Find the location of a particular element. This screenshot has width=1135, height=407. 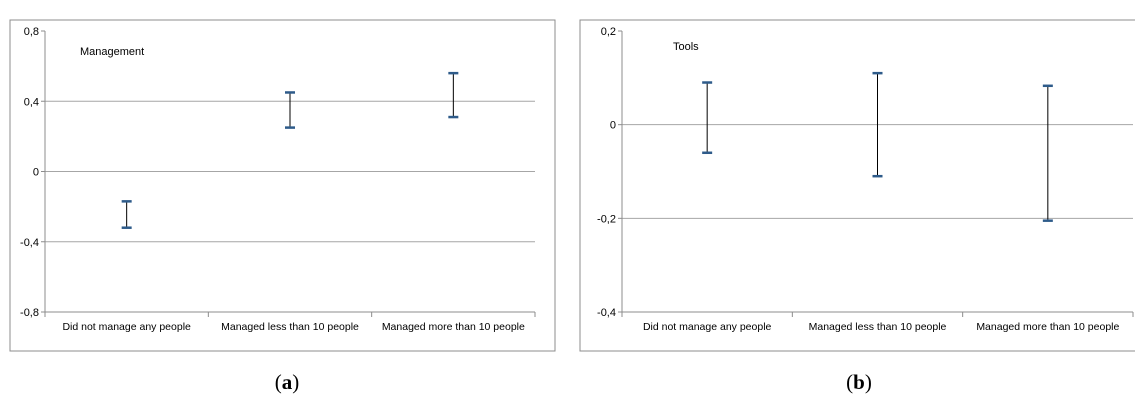

caption-b: (b) is located at coordinates (859, 382).